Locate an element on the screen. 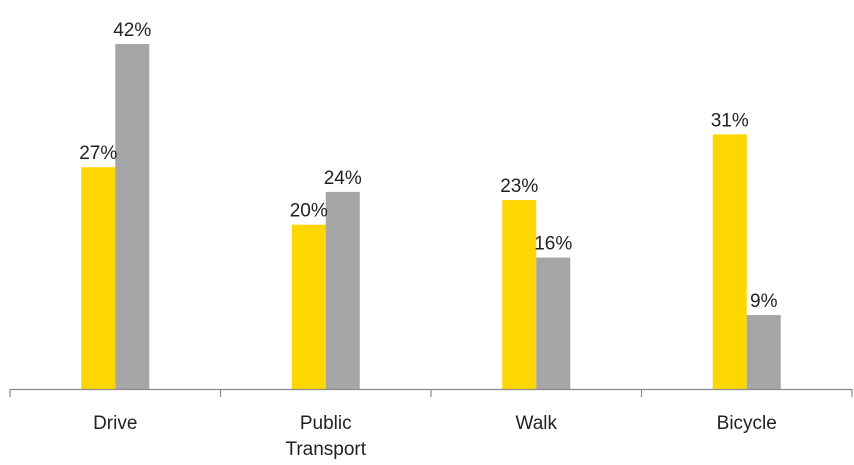  x-tick-label-1: Drive is located at coordinates (115, 423).